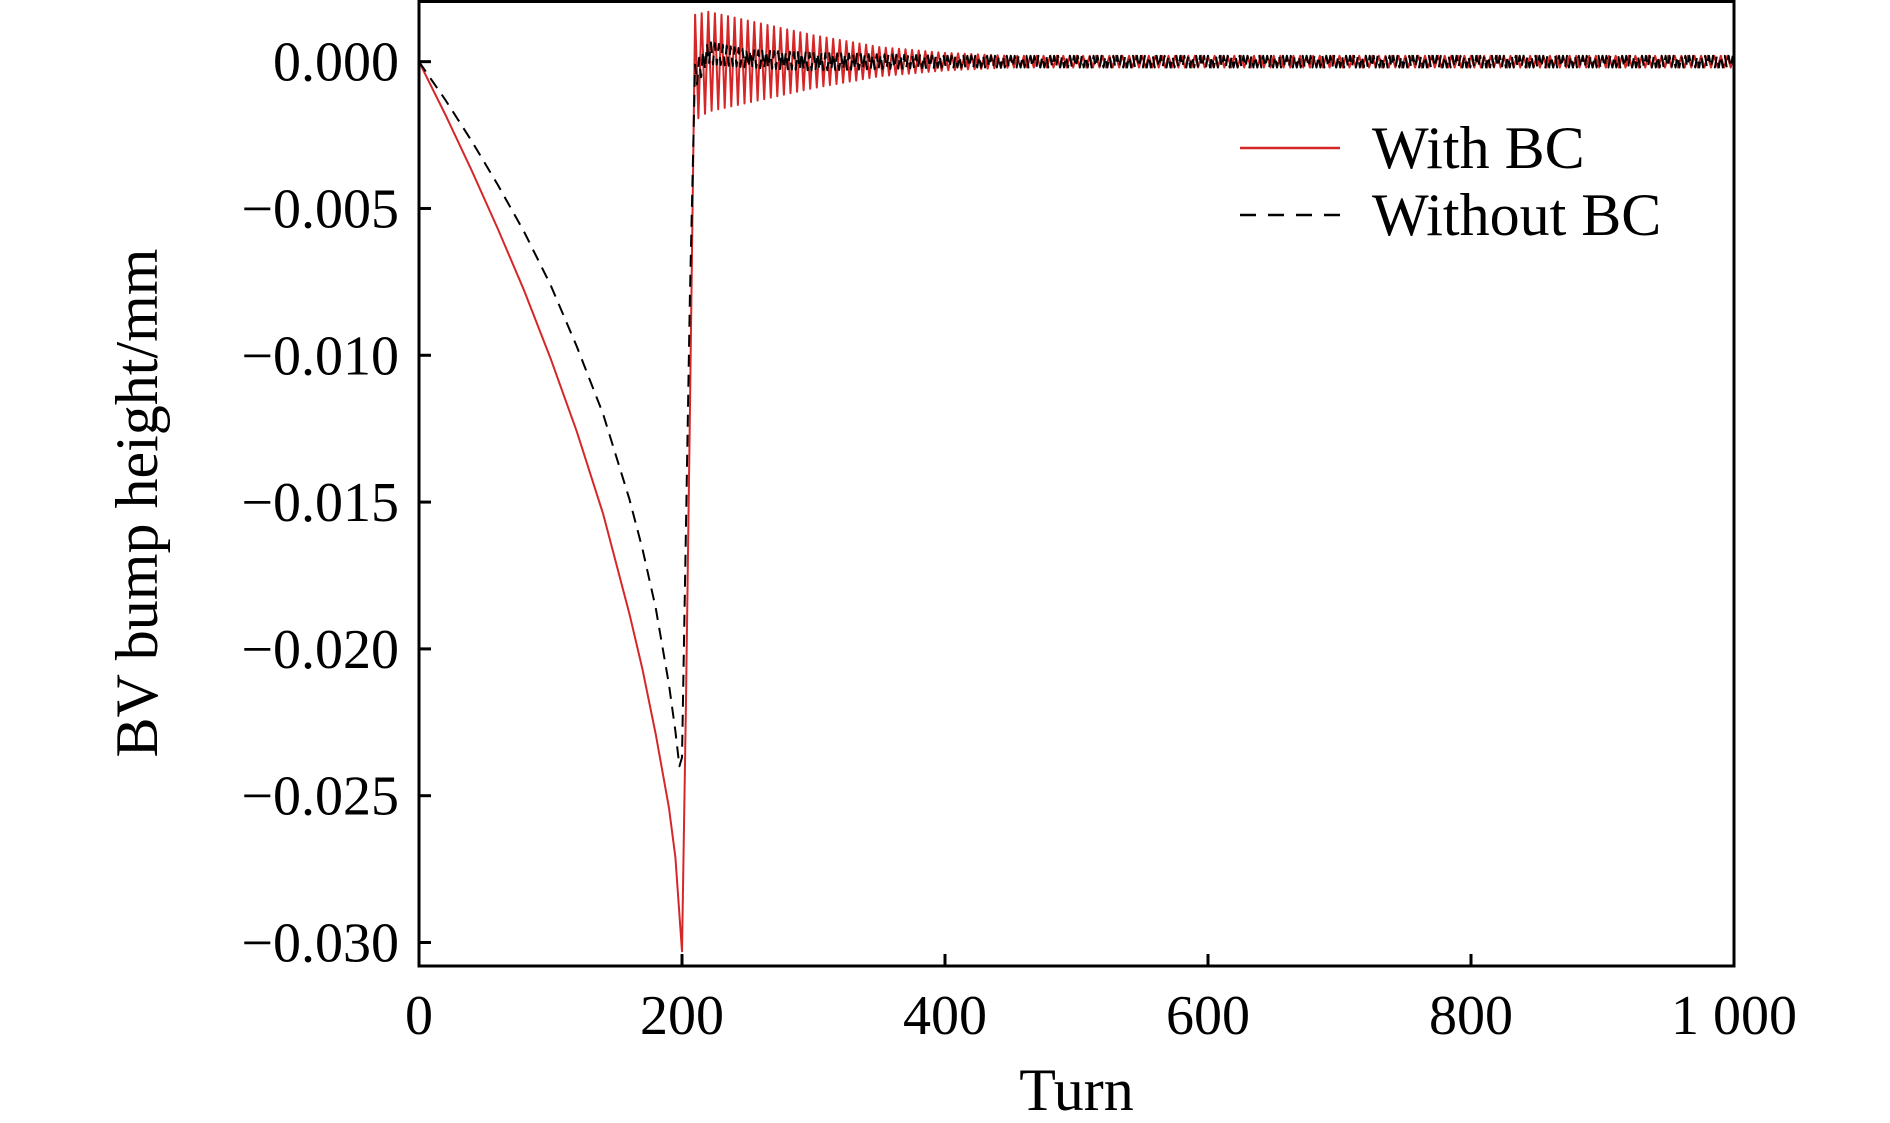  What do you see at coordinates (320, 356) in the screenshot?
I see `y-tick-label: −0.010` at bounding box center [320, 356].